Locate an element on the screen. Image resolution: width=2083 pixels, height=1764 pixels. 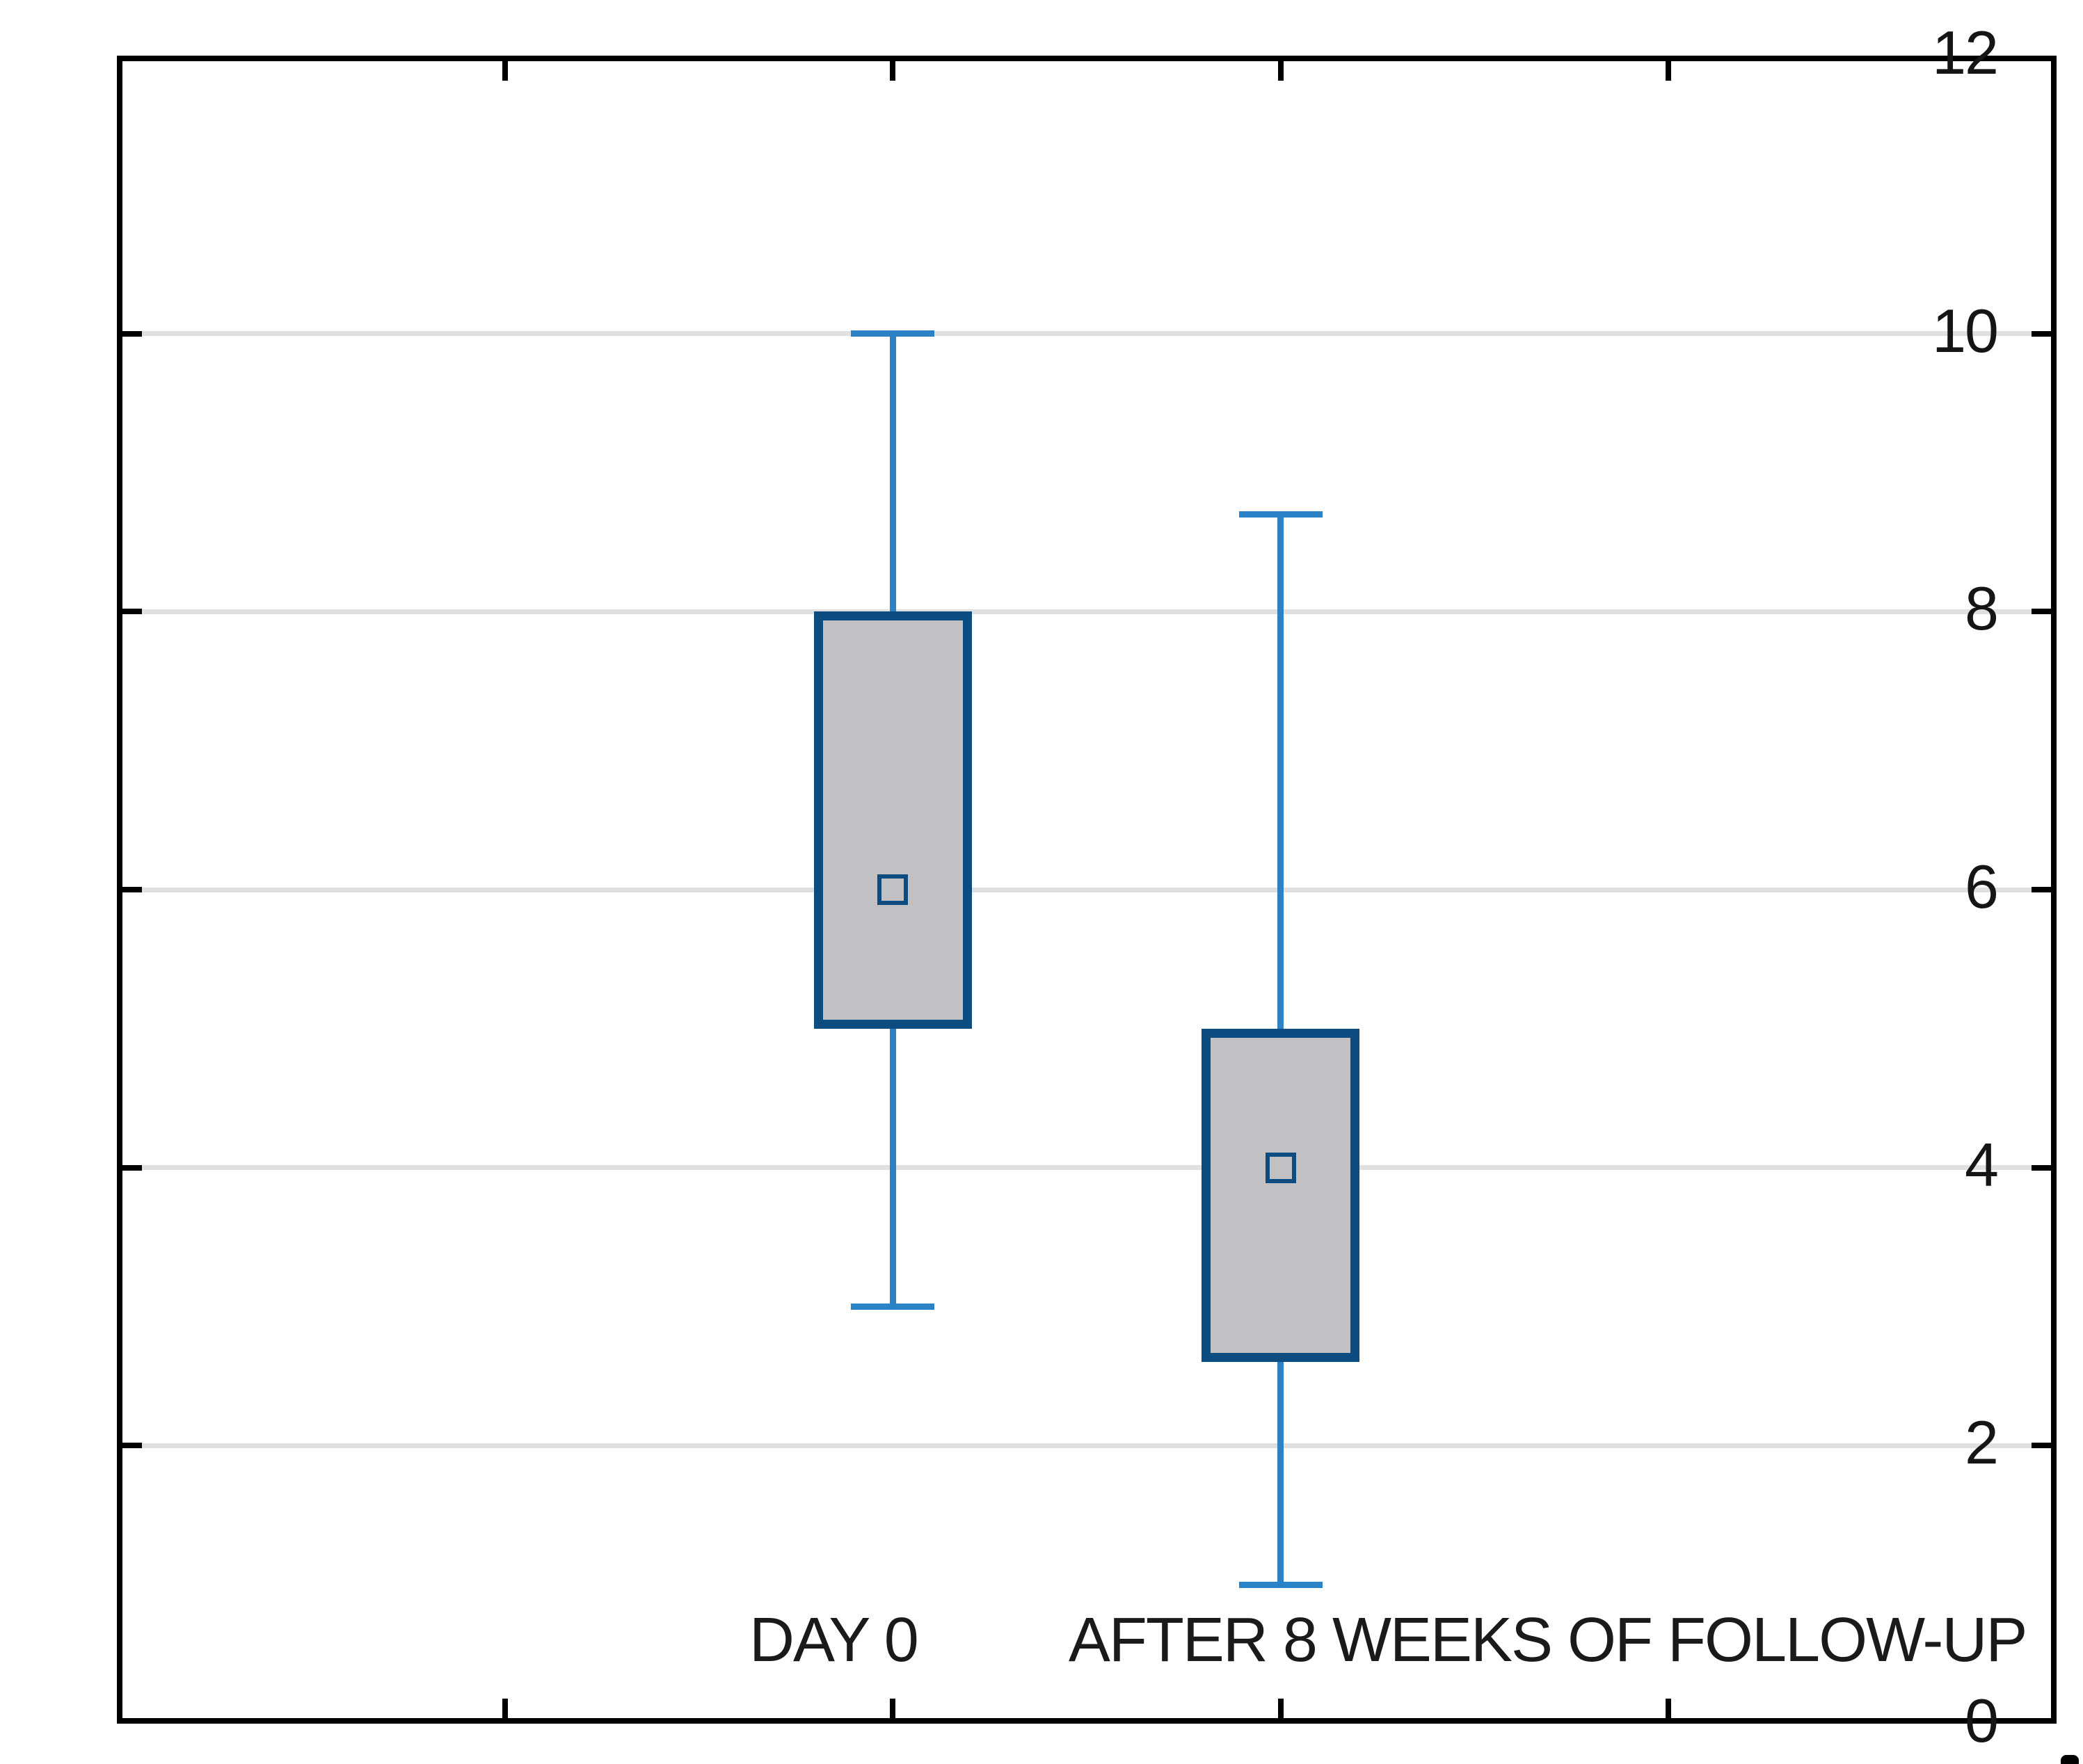
y-axis-tick-label: 2 is located at coordinates (1982, 1442).